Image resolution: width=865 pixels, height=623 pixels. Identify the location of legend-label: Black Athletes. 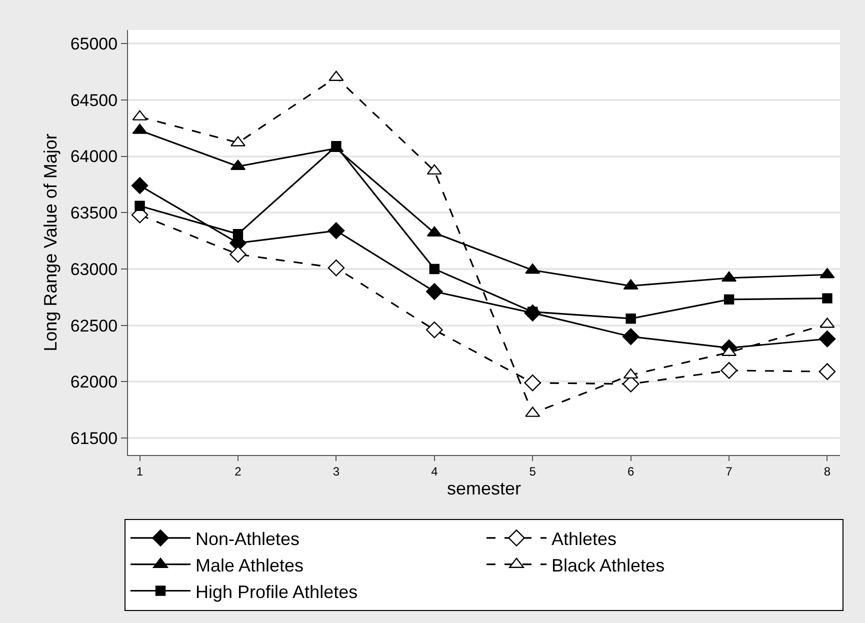
(608, 565).